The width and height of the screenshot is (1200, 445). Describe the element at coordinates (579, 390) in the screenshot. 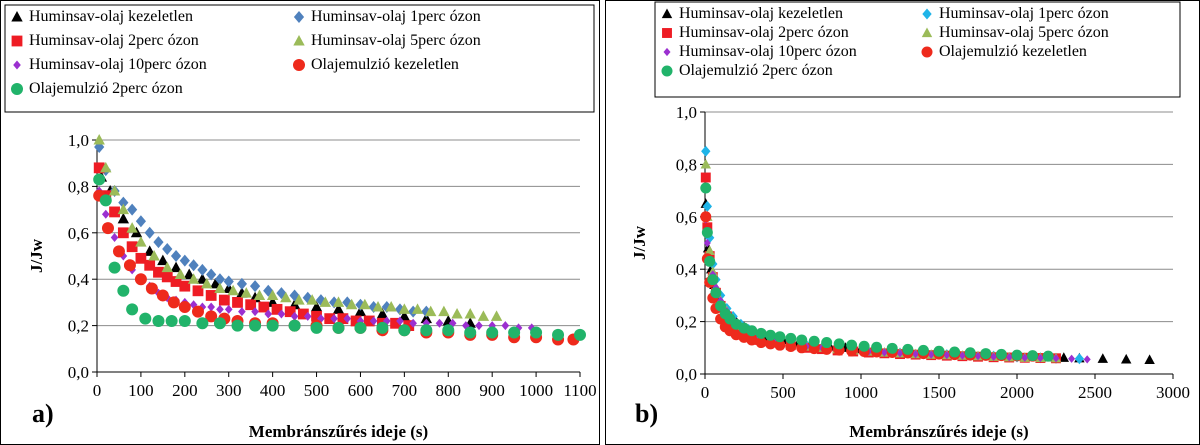

I see `x-tick-label: 1100` at that location.